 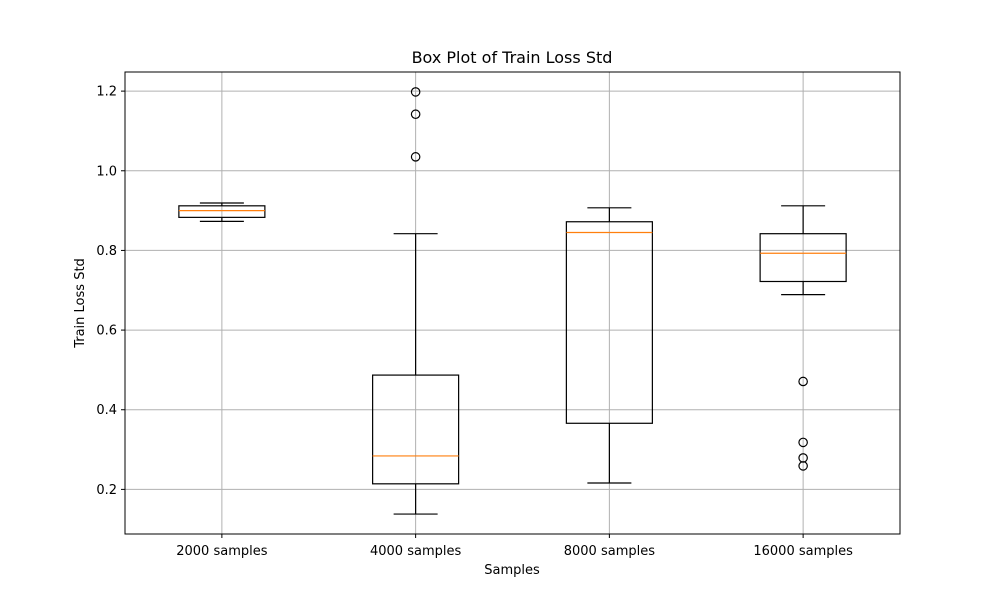 I want to click on y-tick-label: 0.8, so click(x=106, y=251).